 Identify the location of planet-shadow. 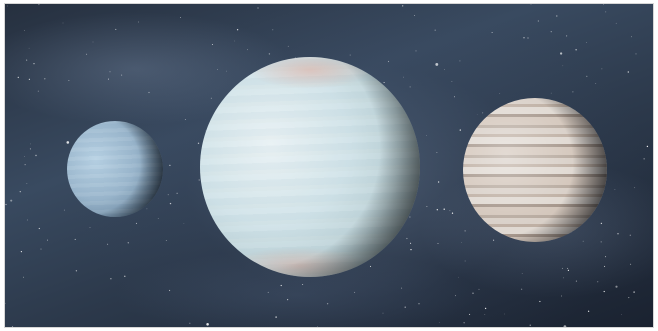
(535, 170).